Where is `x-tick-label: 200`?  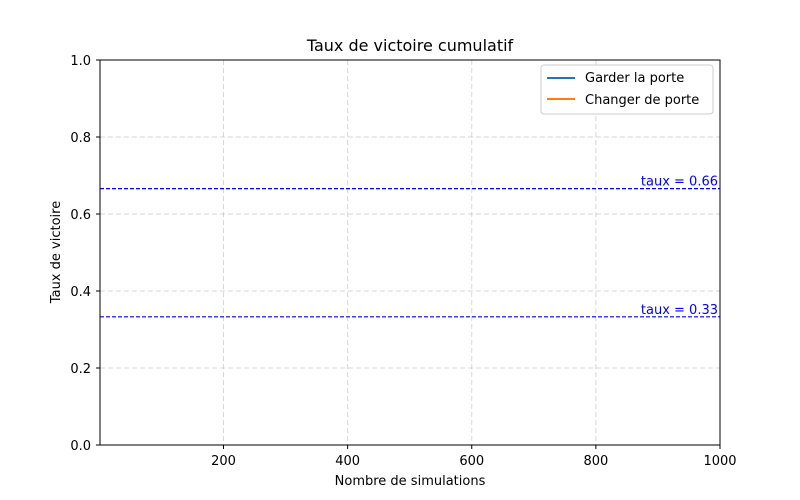
x-tick-label: 200 is located at coordinates (223, 461).